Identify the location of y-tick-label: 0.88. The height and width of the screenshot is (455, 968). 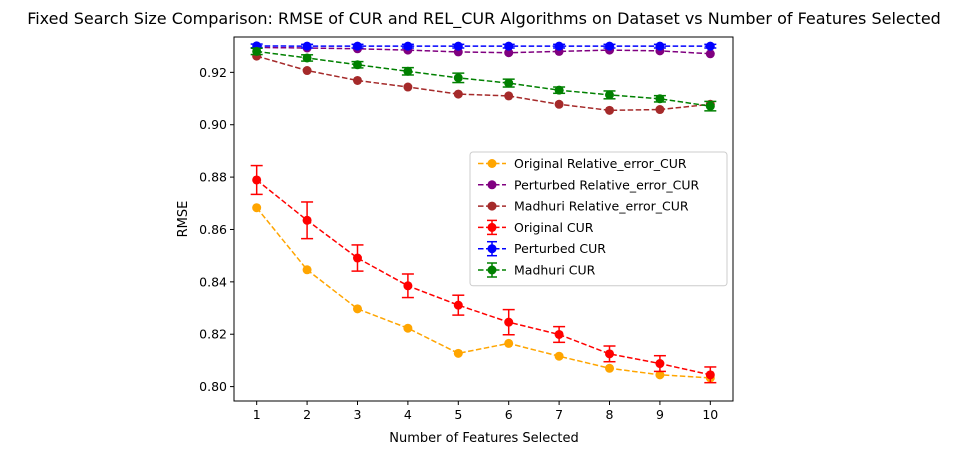
(213, 177).